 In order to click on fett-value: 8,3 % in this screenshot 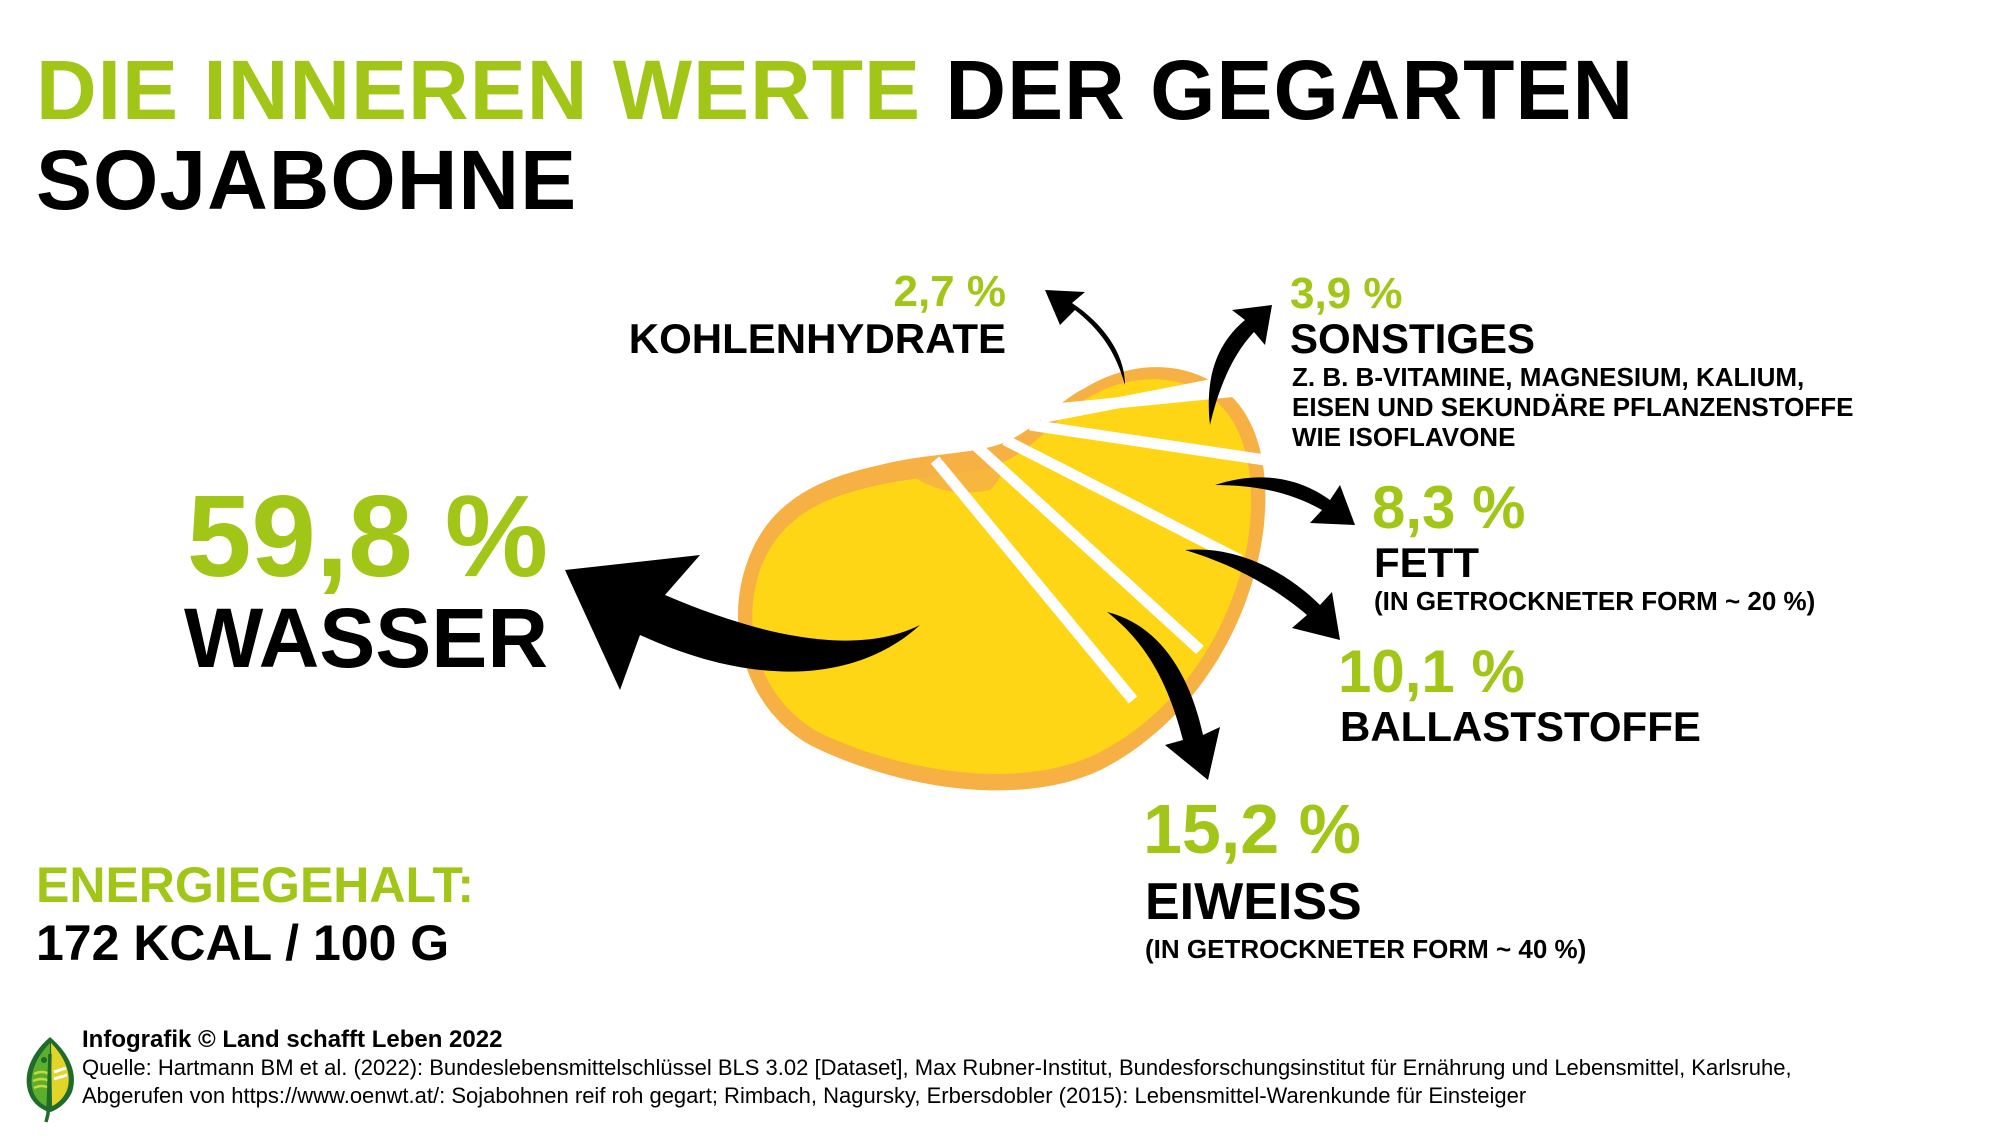, I will do `click(1449, 507)`.